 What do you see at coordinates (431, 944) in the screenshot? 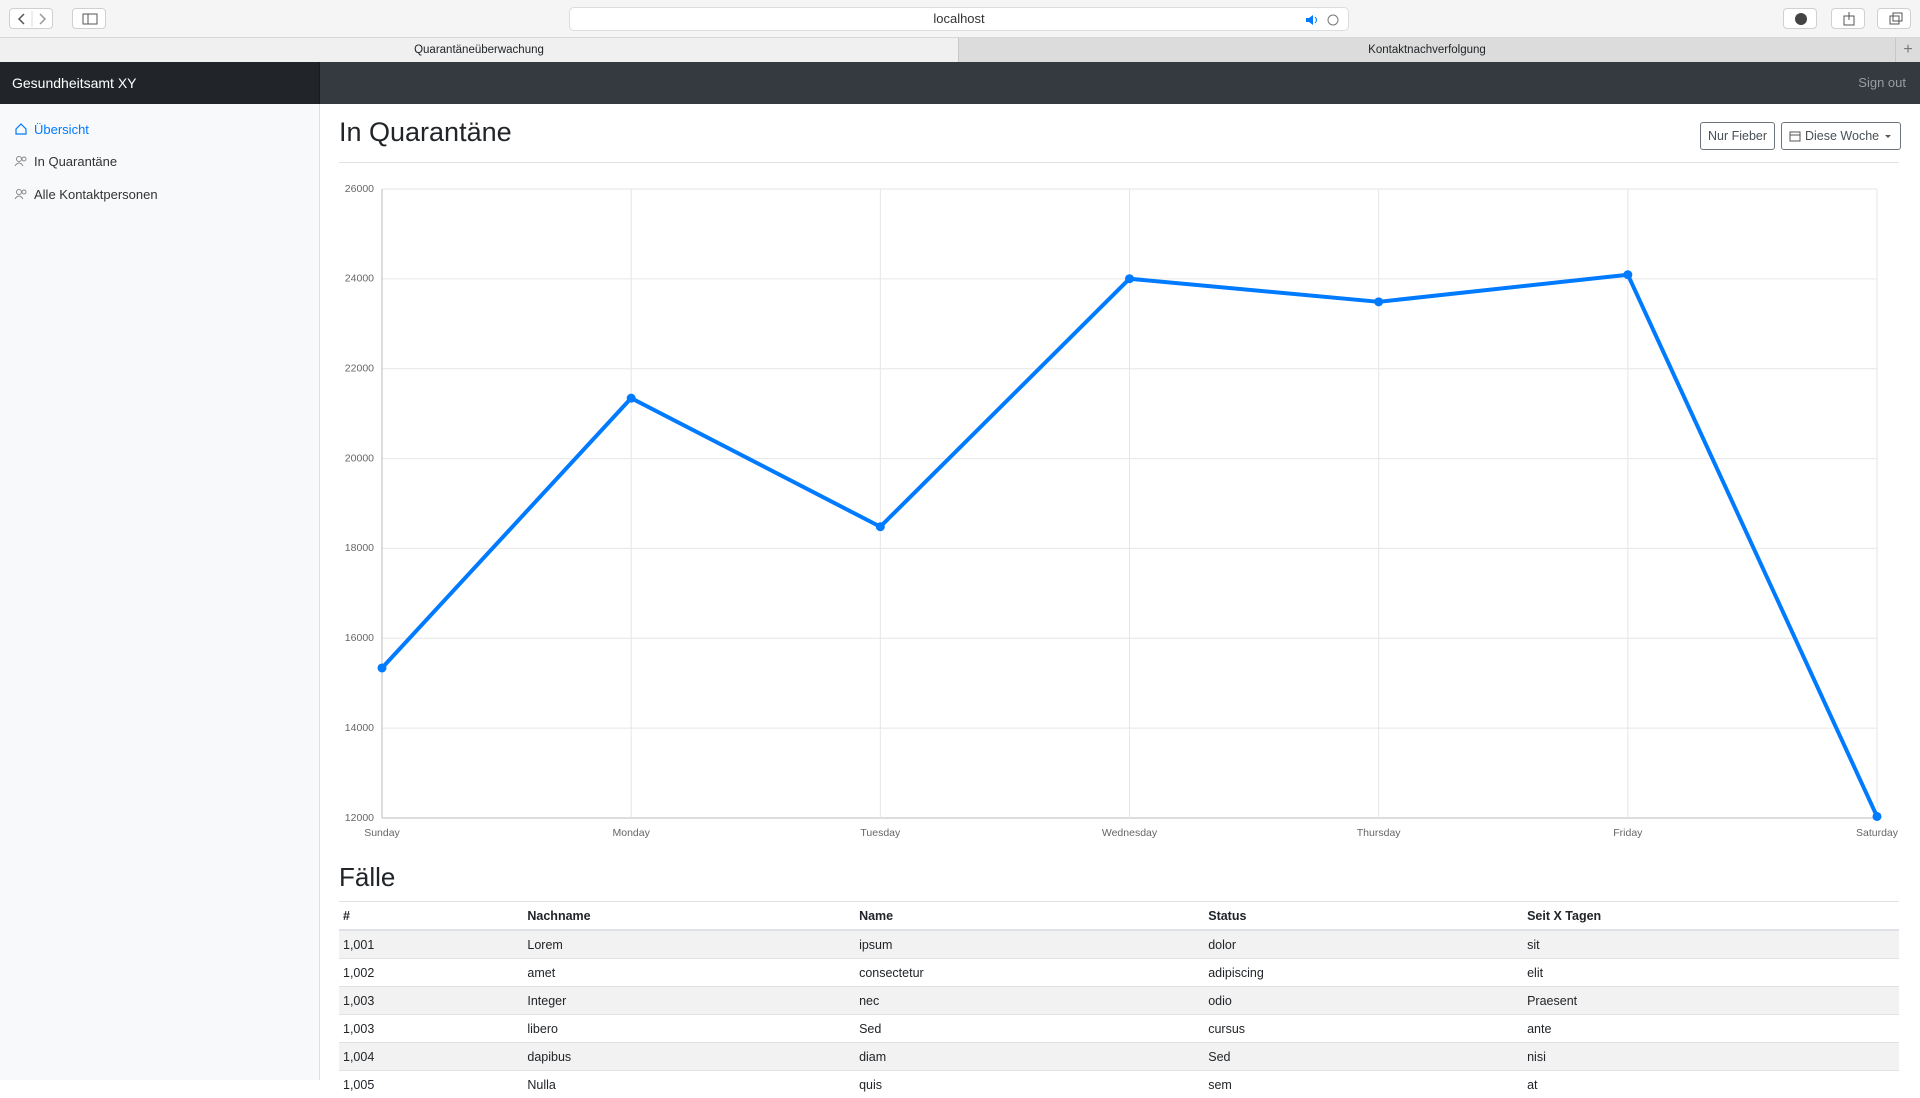
I see `table-cell: 1,001` at bounding box center [431, 944].